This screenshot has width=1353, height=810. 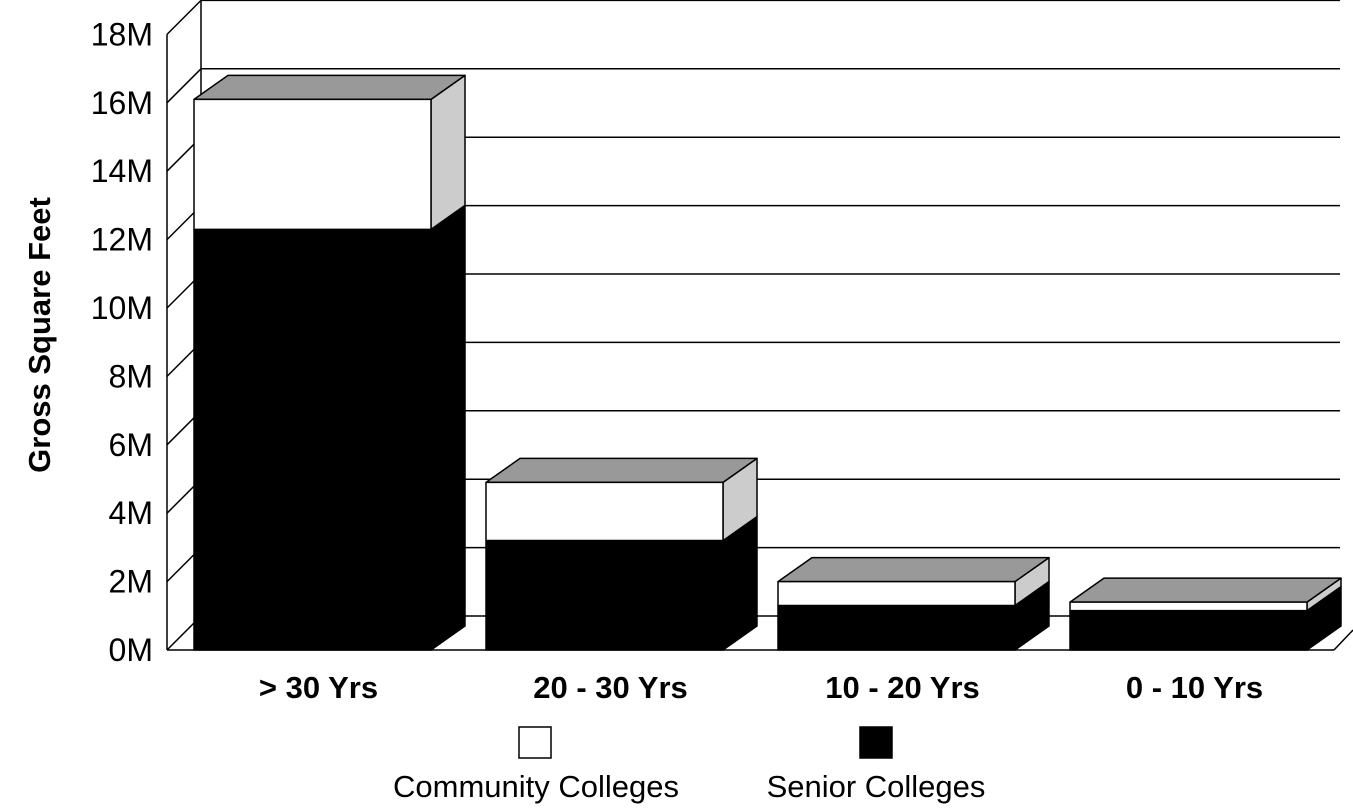 I want to click on y-tick-label: 8M, so click(x=131, y=376).